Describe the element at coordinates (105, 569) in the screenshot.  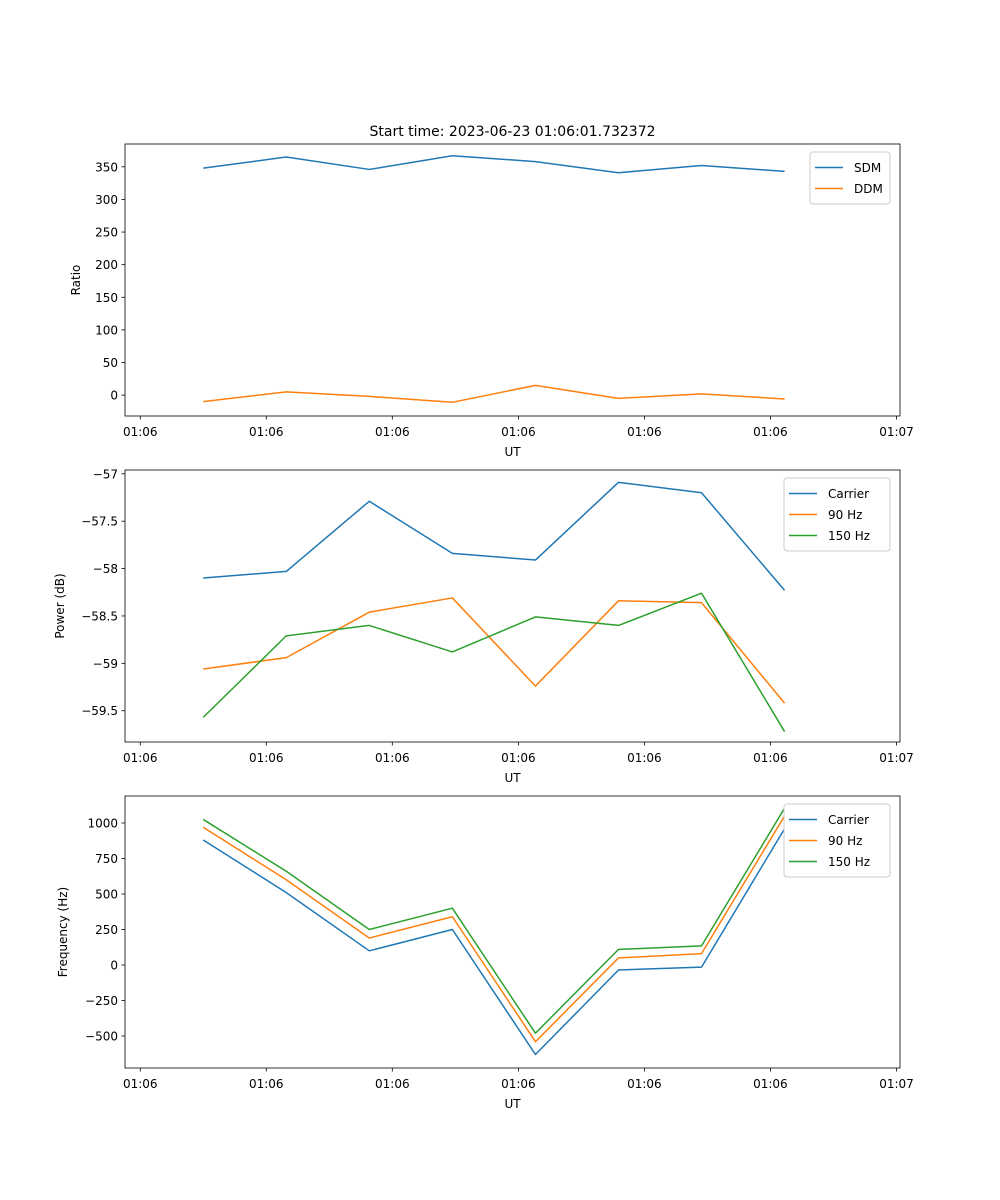
I see `y-tick-label: −58` at that location.